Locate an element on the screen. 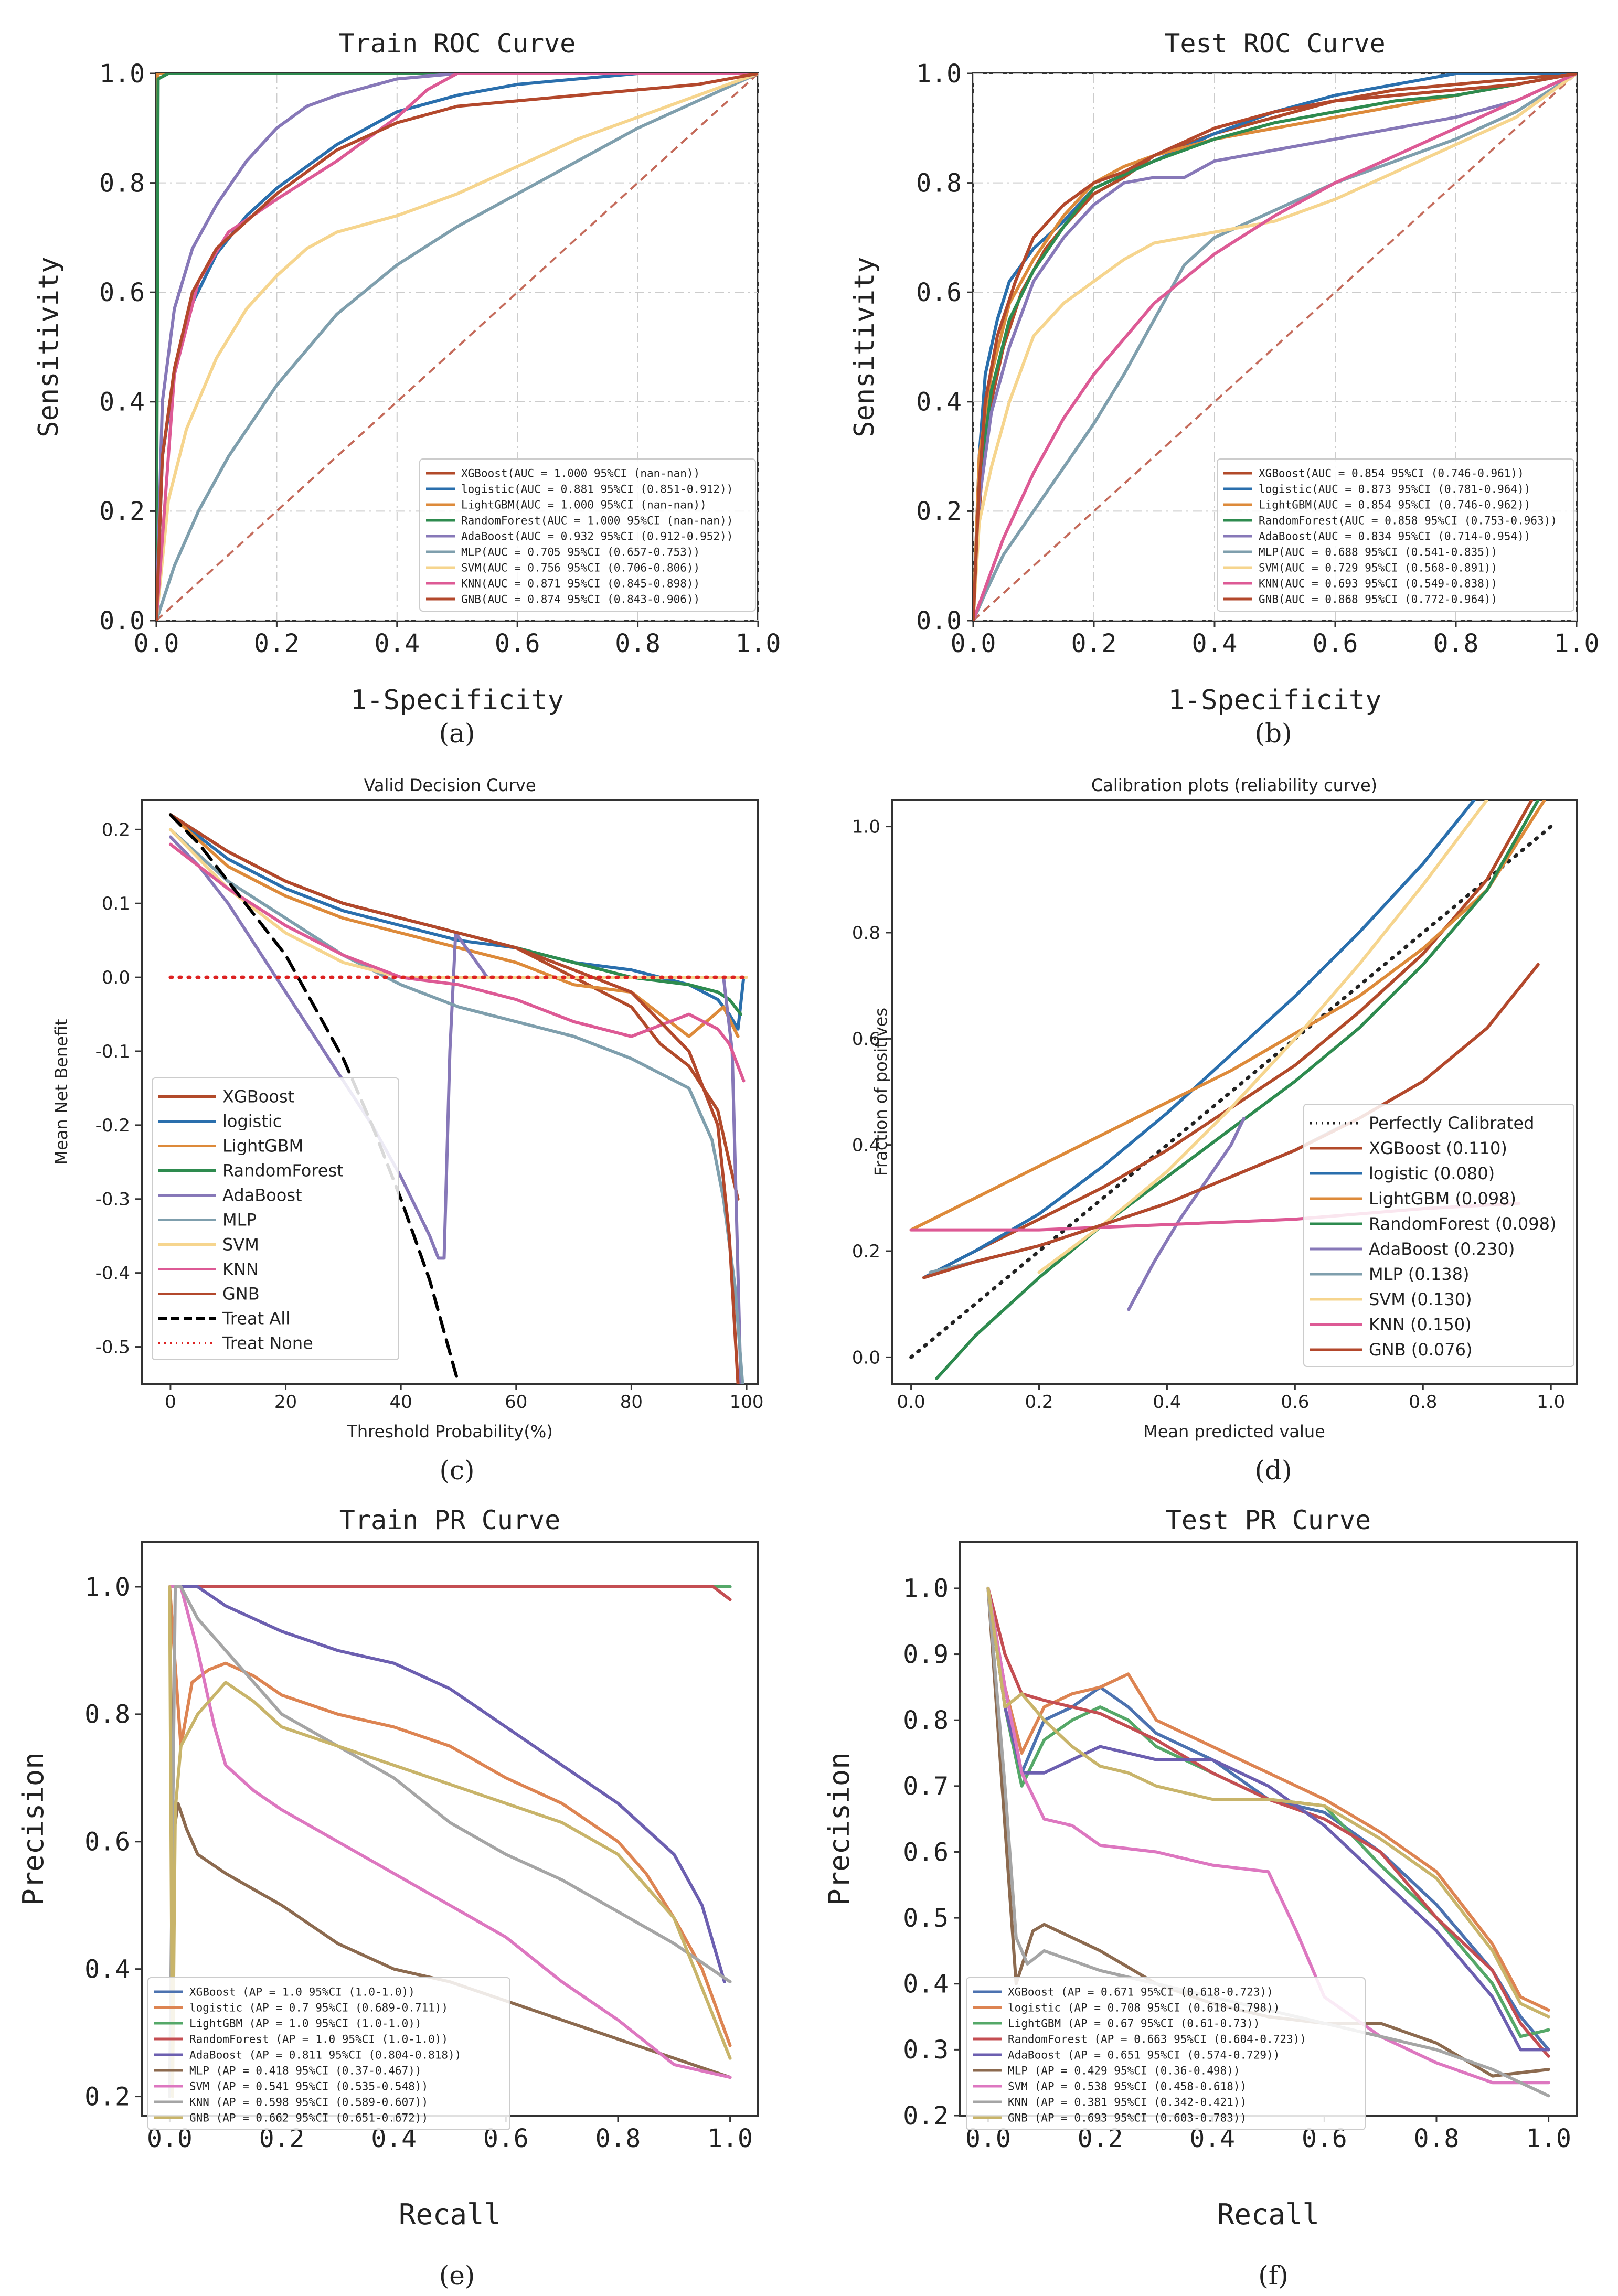 The height and width of the screenshot is (2296, 1618). legend-entry: GNB (0.076) is located at coordinates (1420, 1350).